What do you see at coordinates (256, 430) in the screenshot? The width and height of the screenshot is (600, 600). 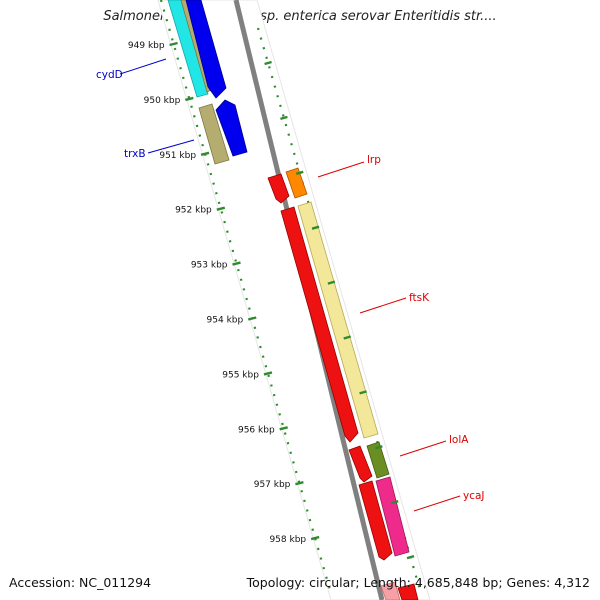 I see `scale-label: 956 kbp` at bounding box center [256, 430].